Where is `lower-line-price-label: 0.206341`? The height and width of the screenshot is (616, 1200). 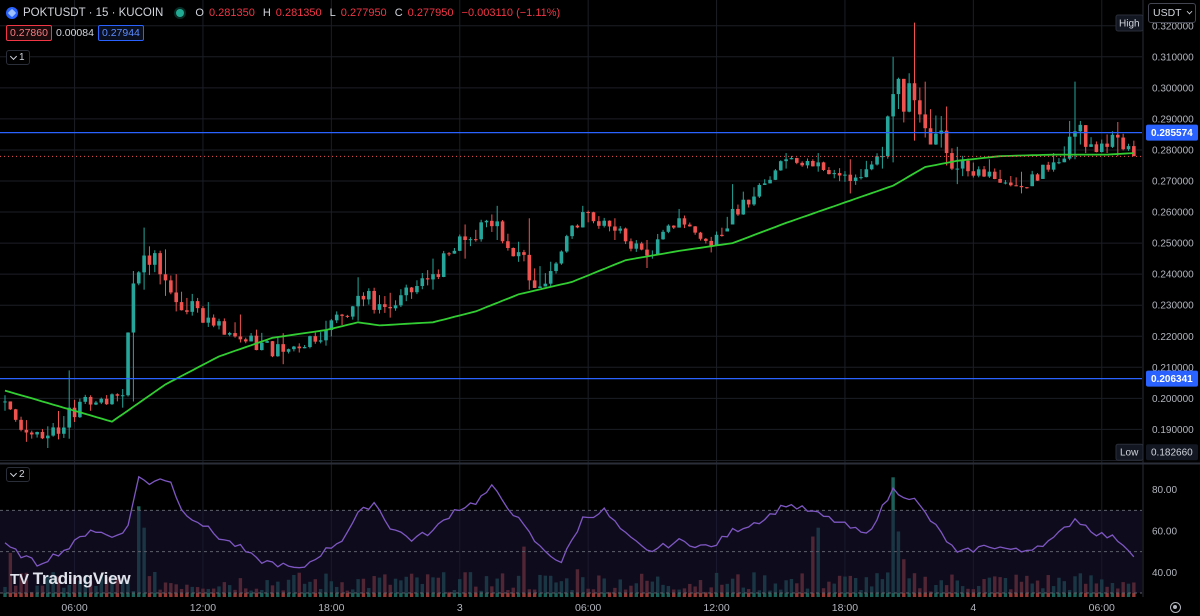 lower-line-price-label: 0.206341 is located at coordinates (1172, 378).